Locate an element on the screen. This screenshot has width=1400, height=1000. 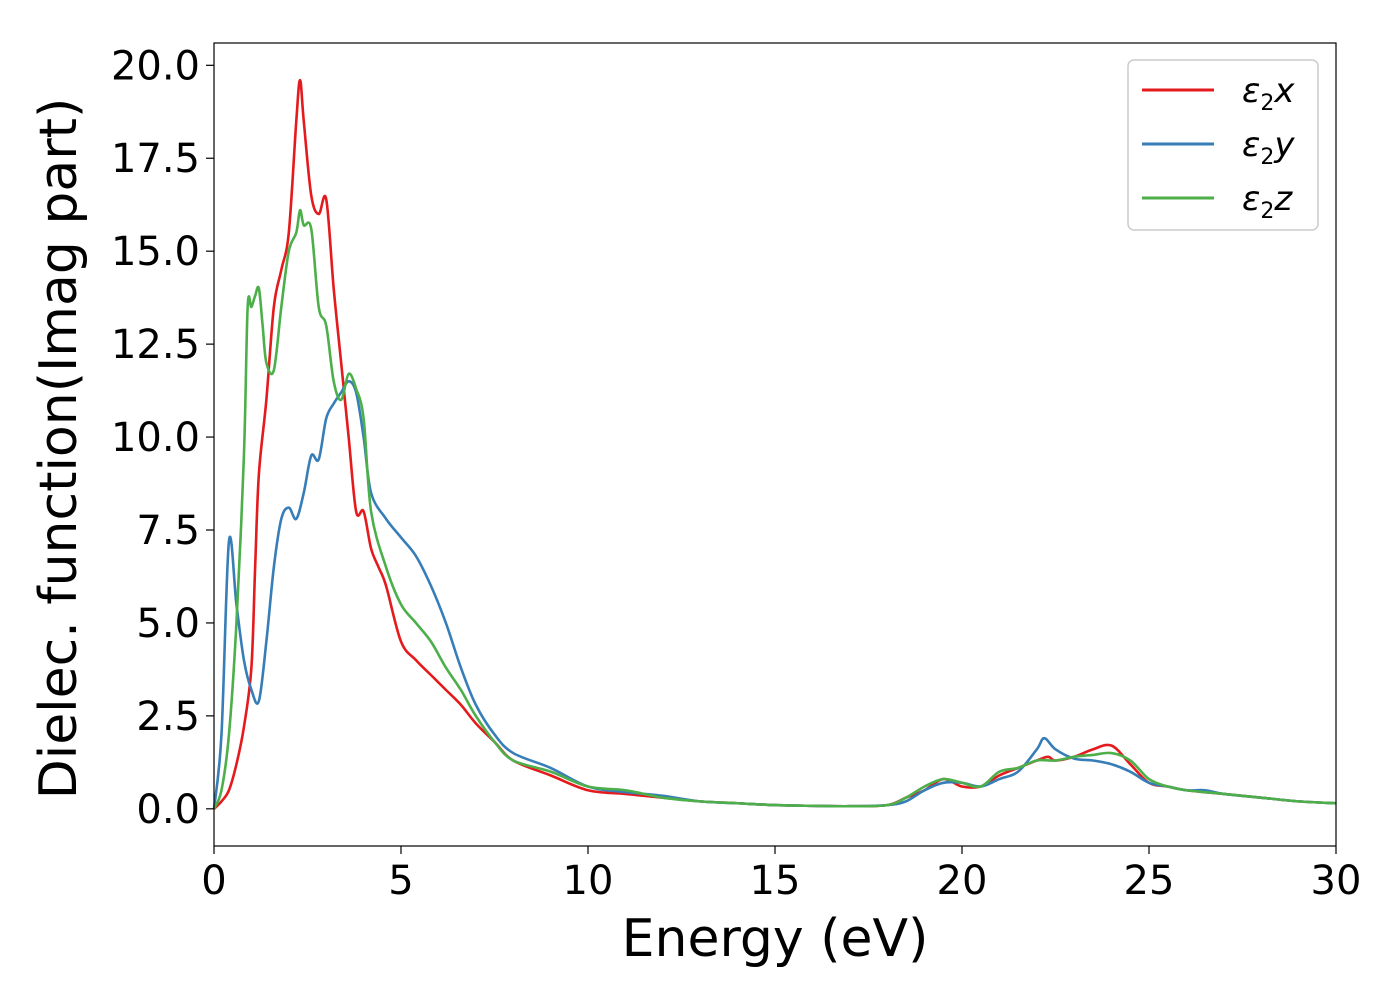
y-tick-label: 15.0 is located at coordinates (155, 252).